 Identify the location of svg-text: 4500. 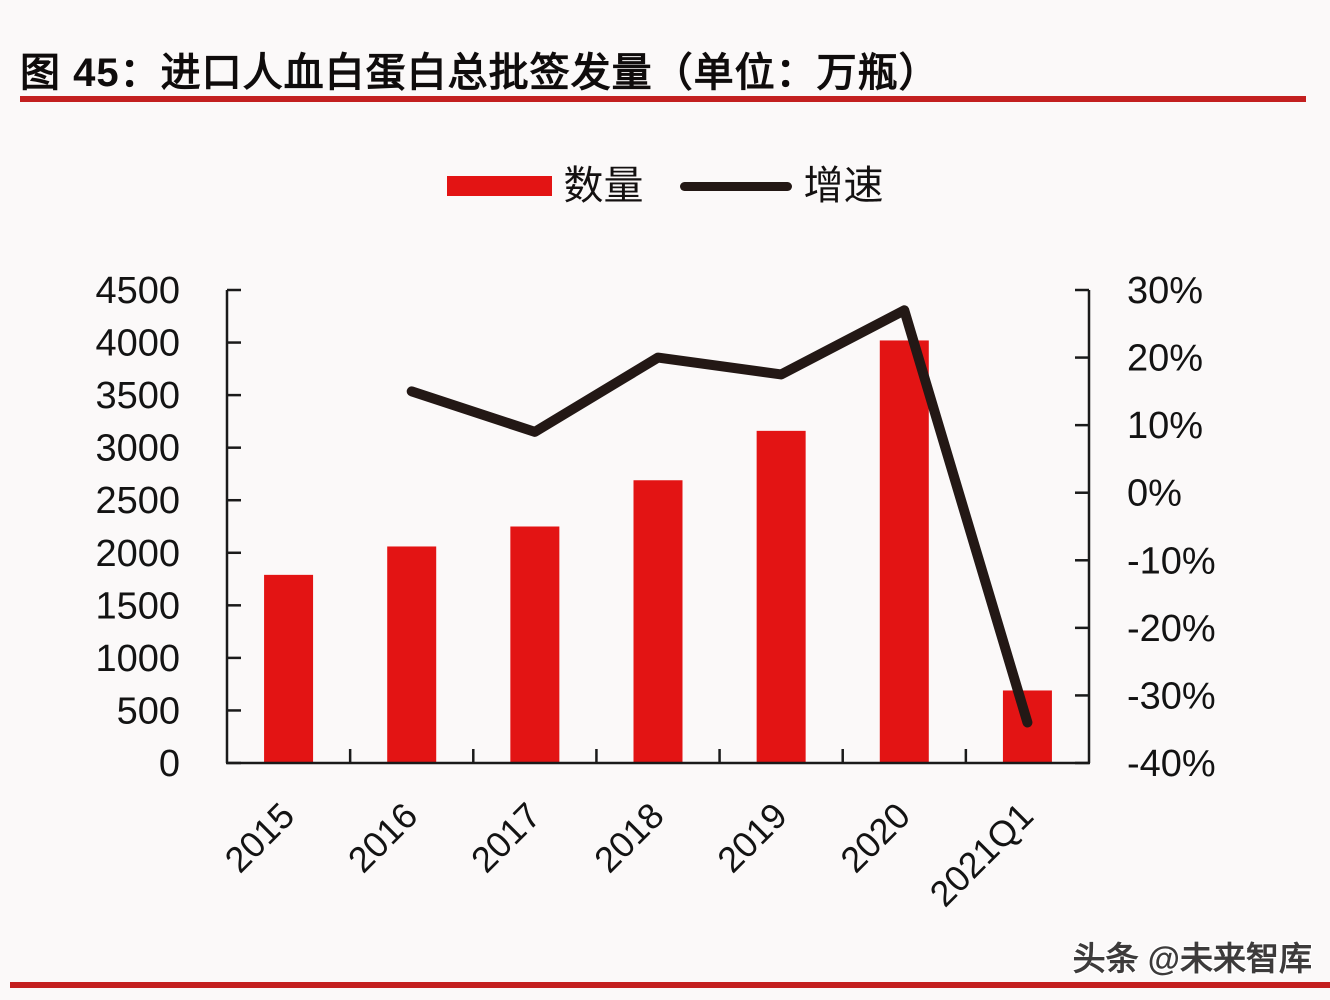
(137, 291).